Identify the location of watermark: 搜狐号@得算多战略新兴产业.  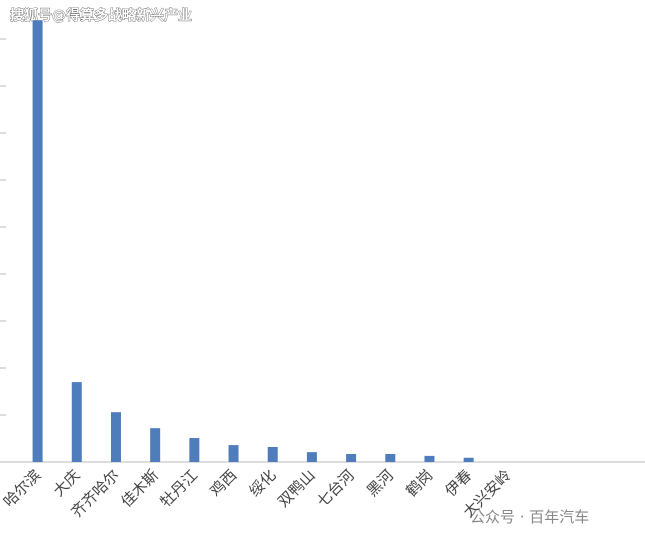
(101, 15).